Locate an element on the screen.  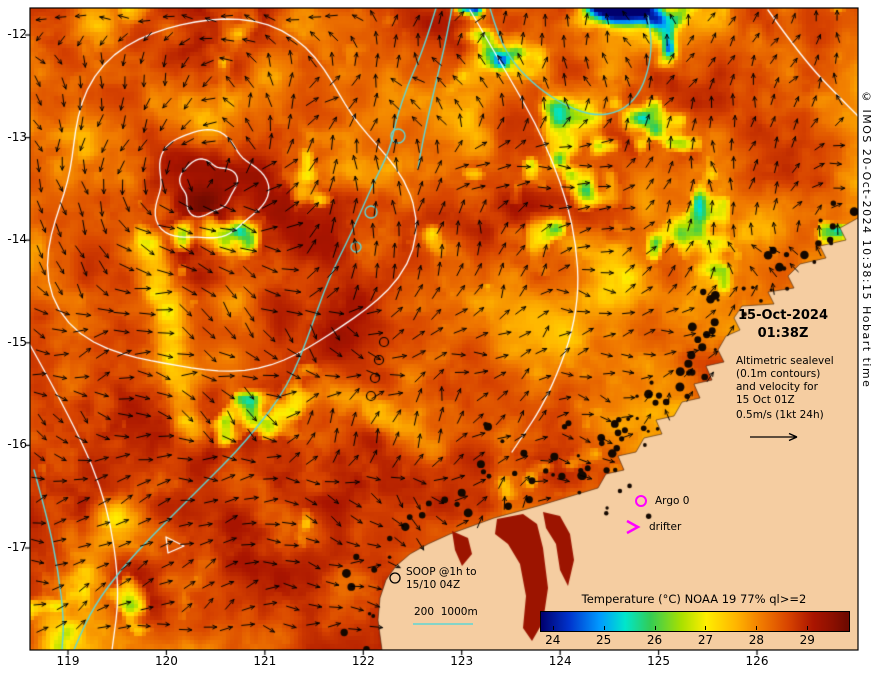
y-axis-tick-label: -12 is located at coordinates (17, 34).